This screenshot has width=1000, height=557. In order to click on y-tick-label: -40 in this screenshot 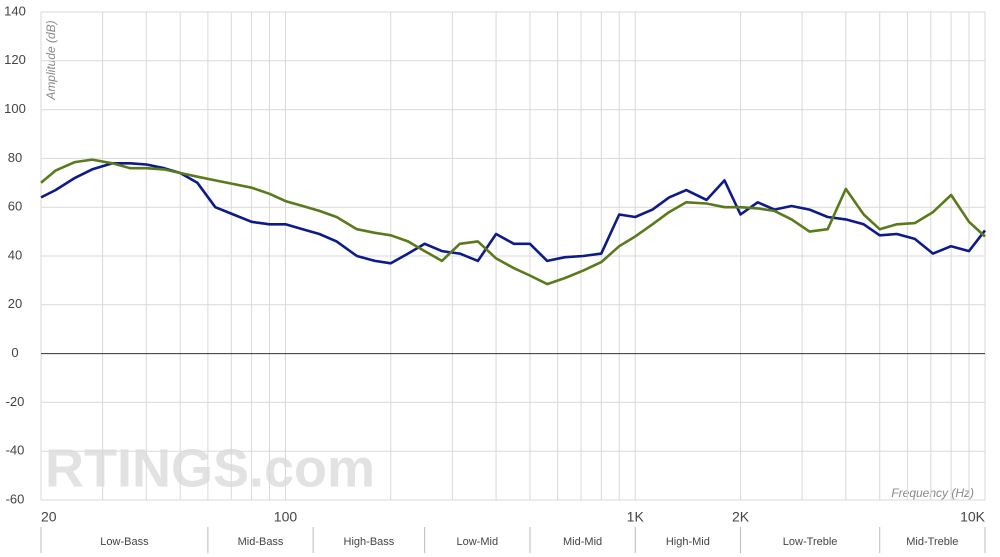, I will do `click(15, 450)`.